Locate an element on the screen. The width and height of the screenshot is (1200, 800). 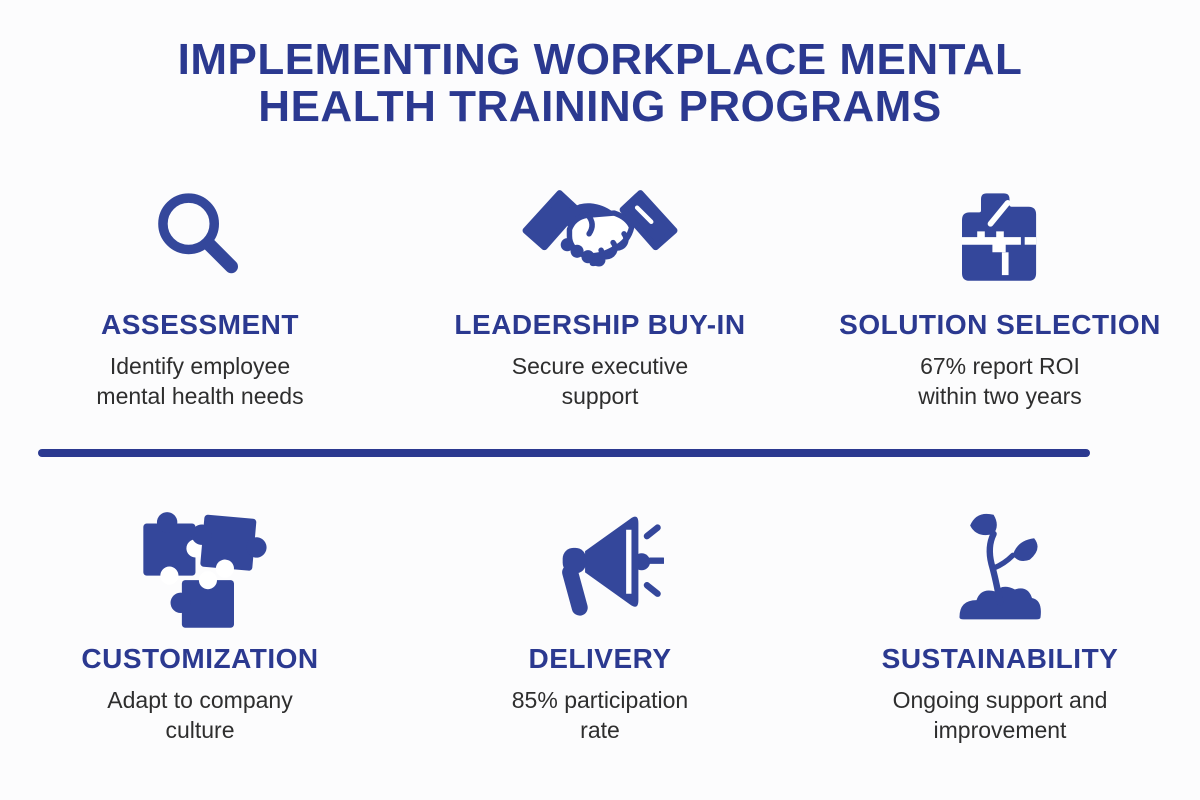
section-heading: CUSTOMIZATION is located at coordinates (200, 658).